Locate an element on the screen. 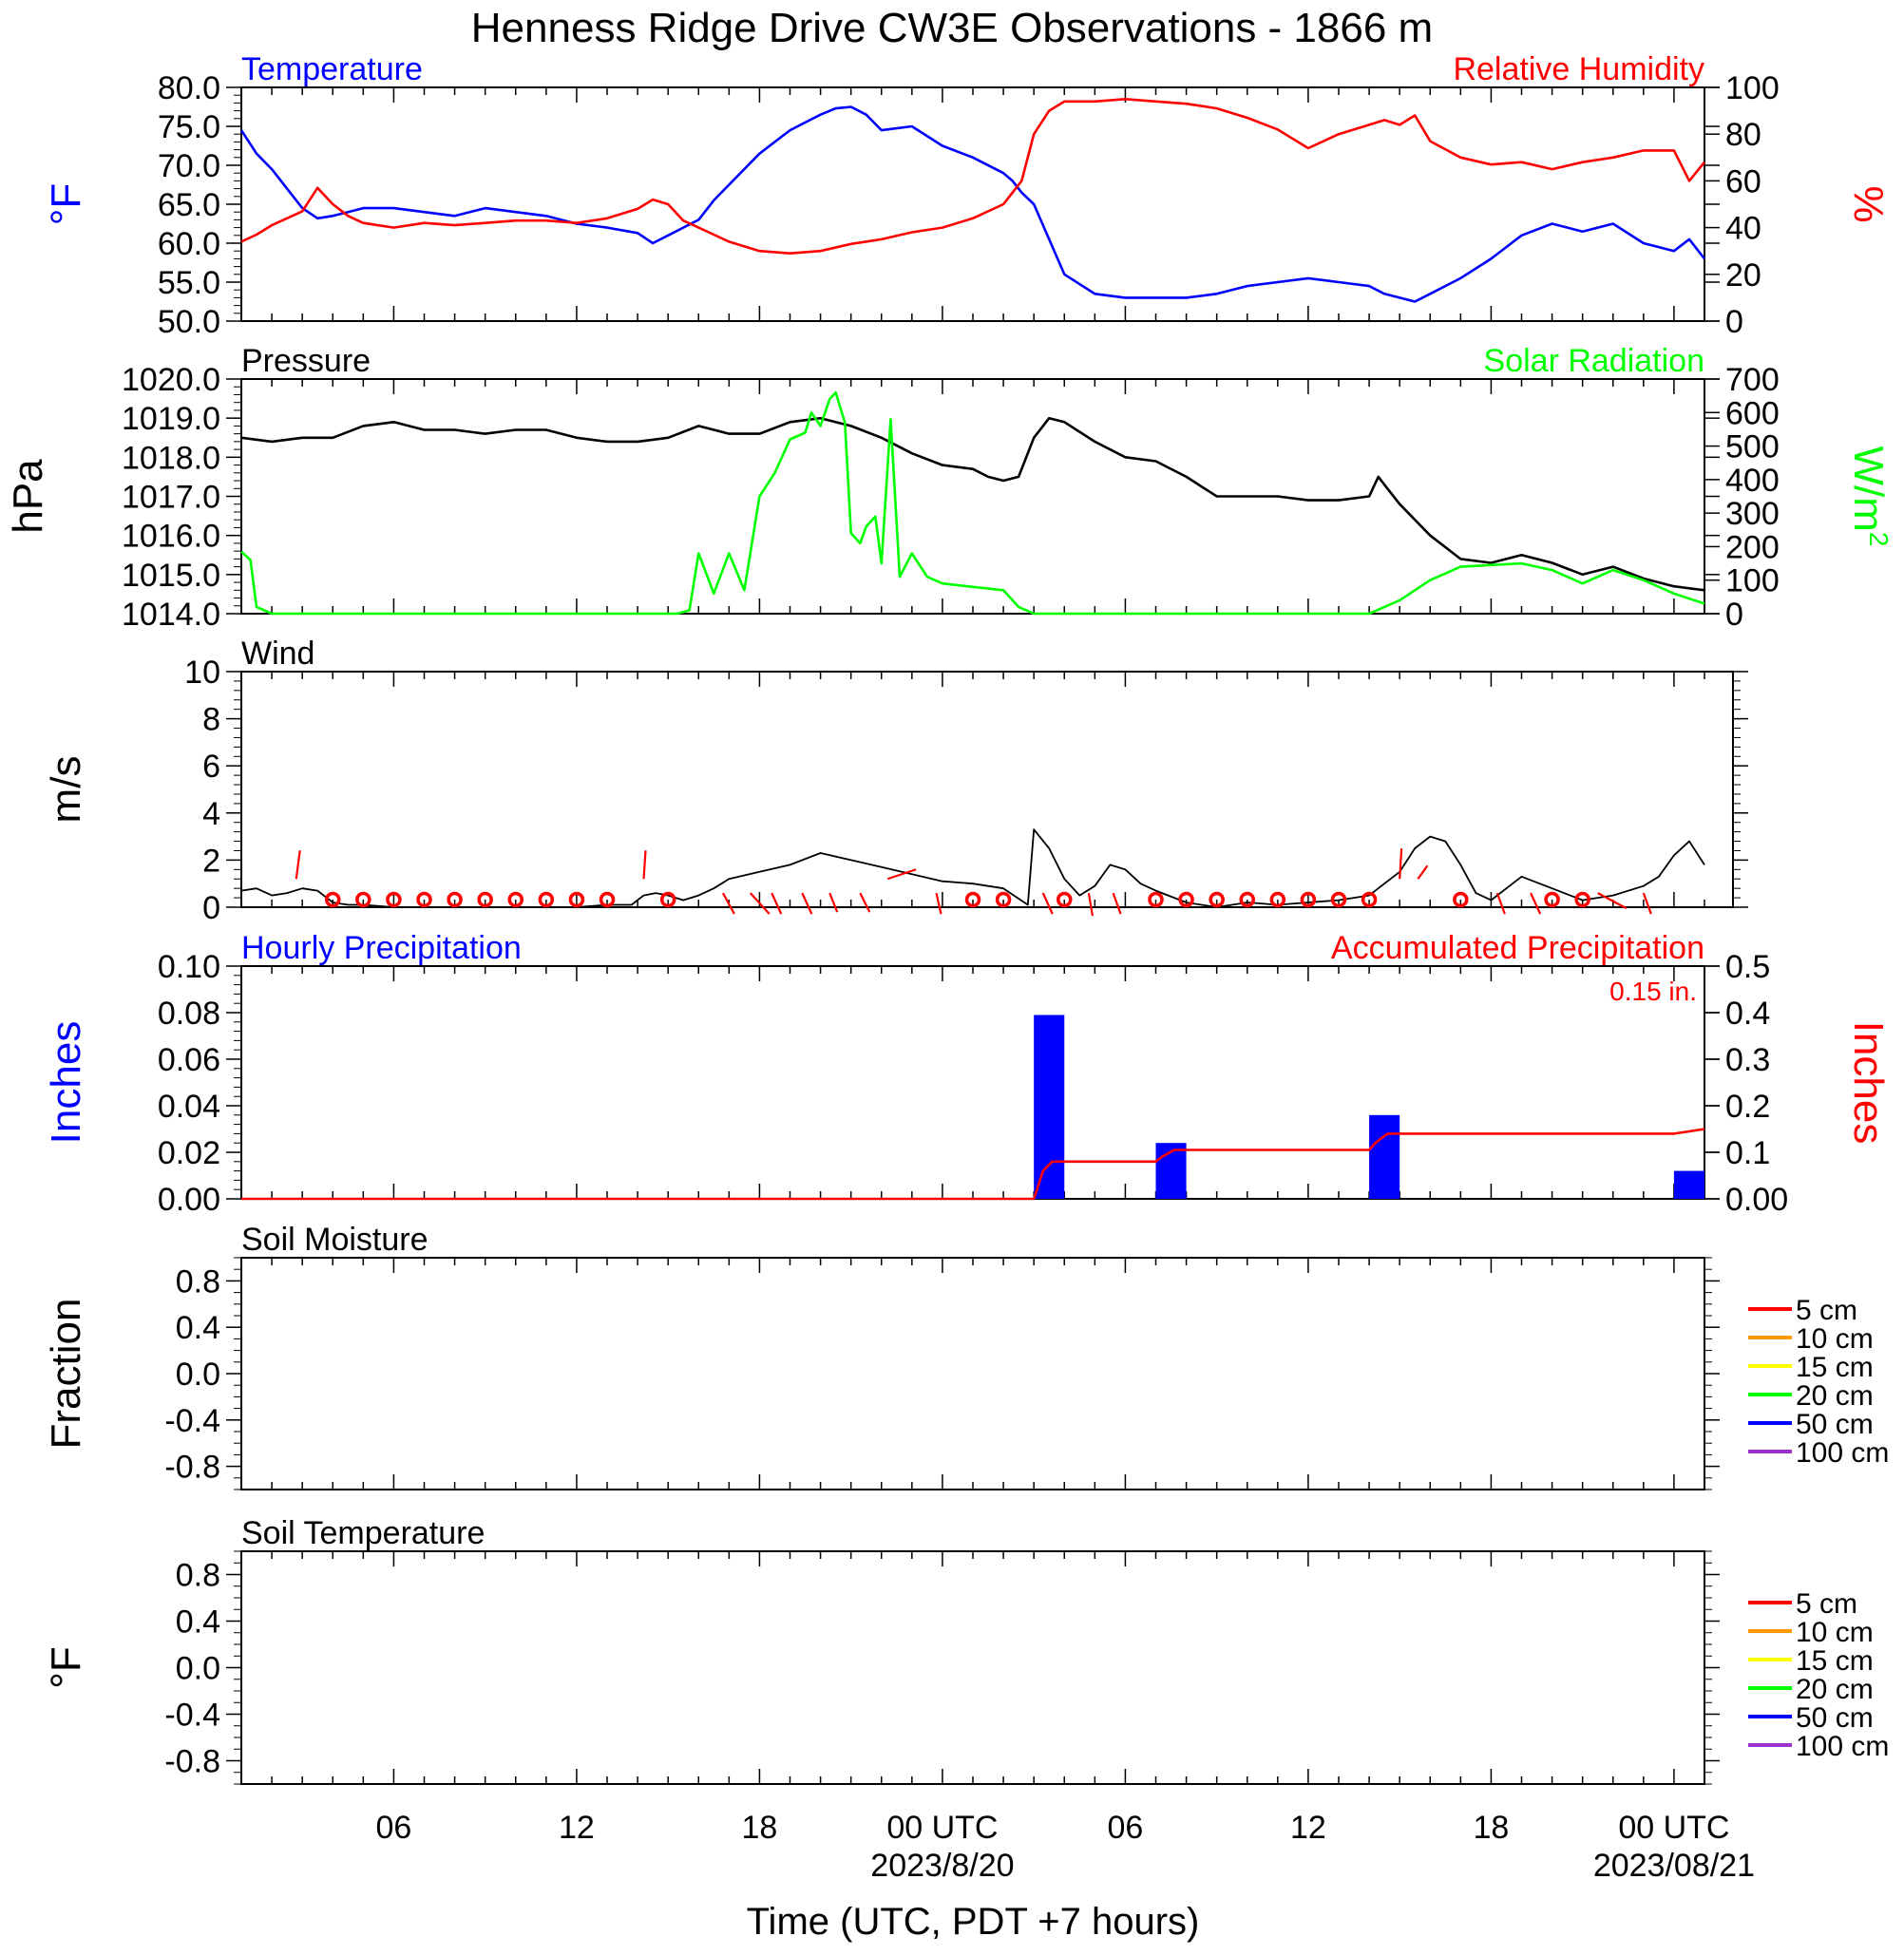 The image size is (1904, 1955). x-axis-label: Time (UTC, PDT +7 hours) is located at coordinates (974, 1922).